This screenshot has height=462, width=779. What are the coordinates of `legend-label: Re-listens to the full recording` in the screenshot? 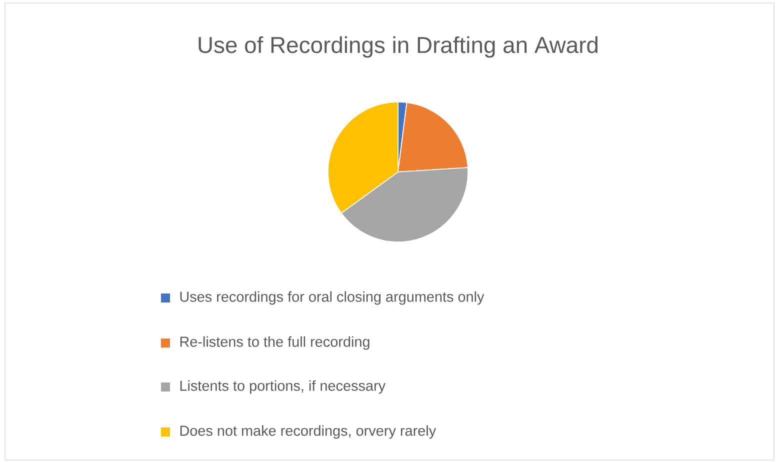 It's located at (275, 343).